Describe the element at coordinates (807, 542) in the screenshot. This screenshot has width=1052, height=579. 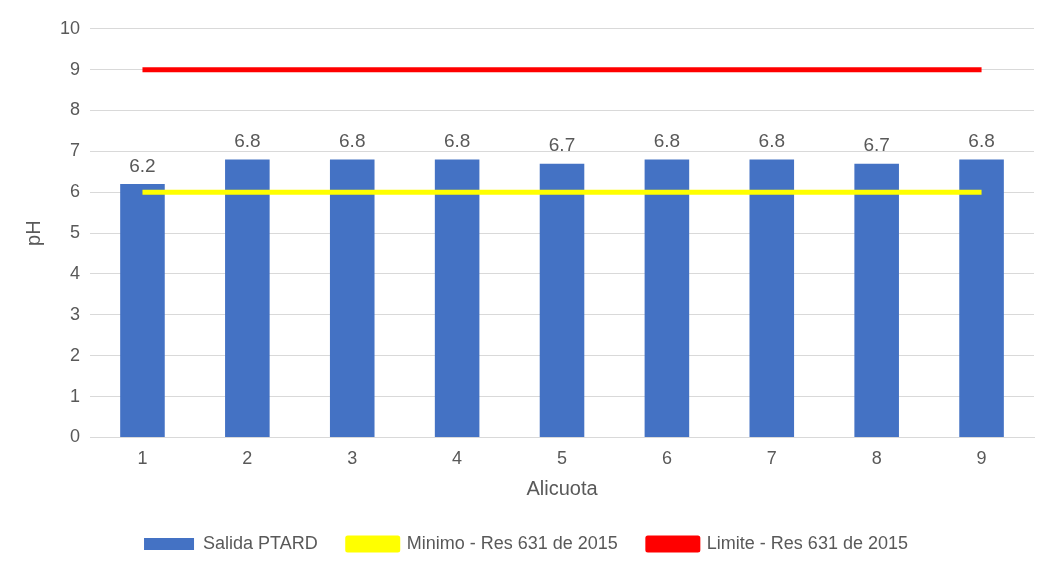
I see `legend-label: Limite - Res 631 de 2015` at that location.